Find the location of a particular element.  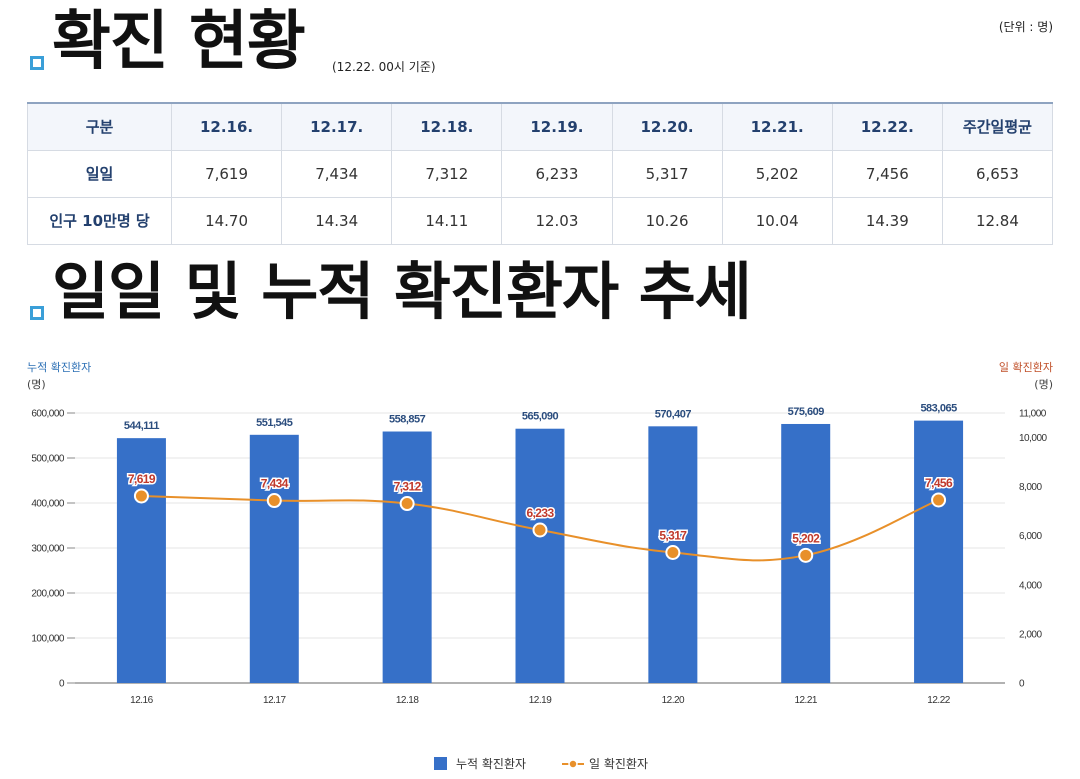

bar-value-label: 558,857 is located at coordinates (407, 420).